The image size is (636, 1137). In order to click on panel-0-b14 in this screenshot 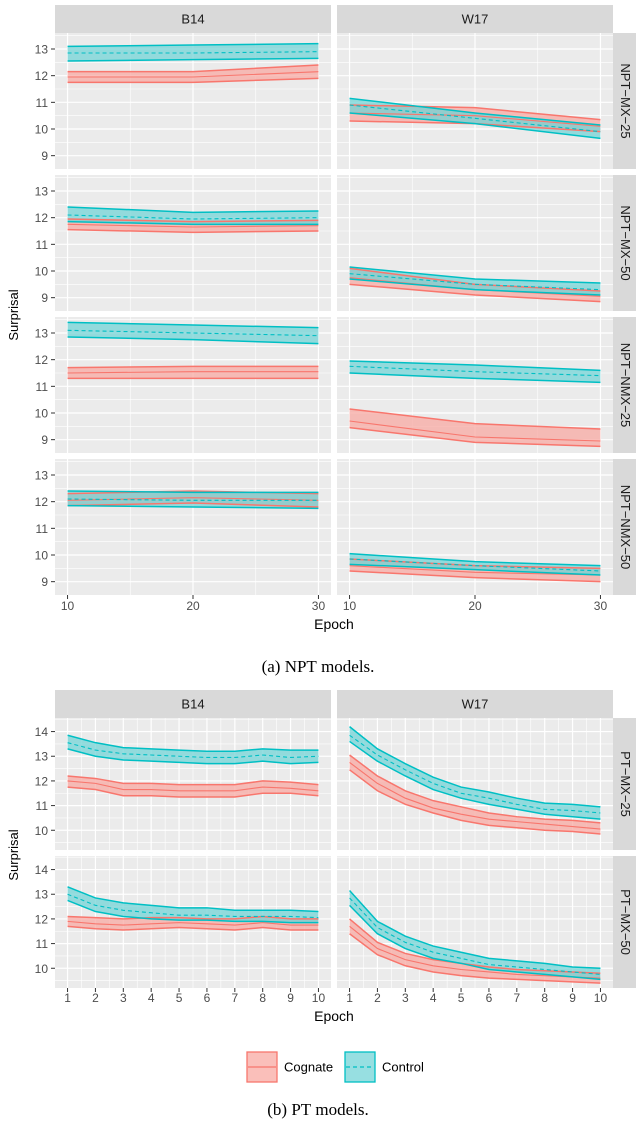, I will do `click(193, 784)`.